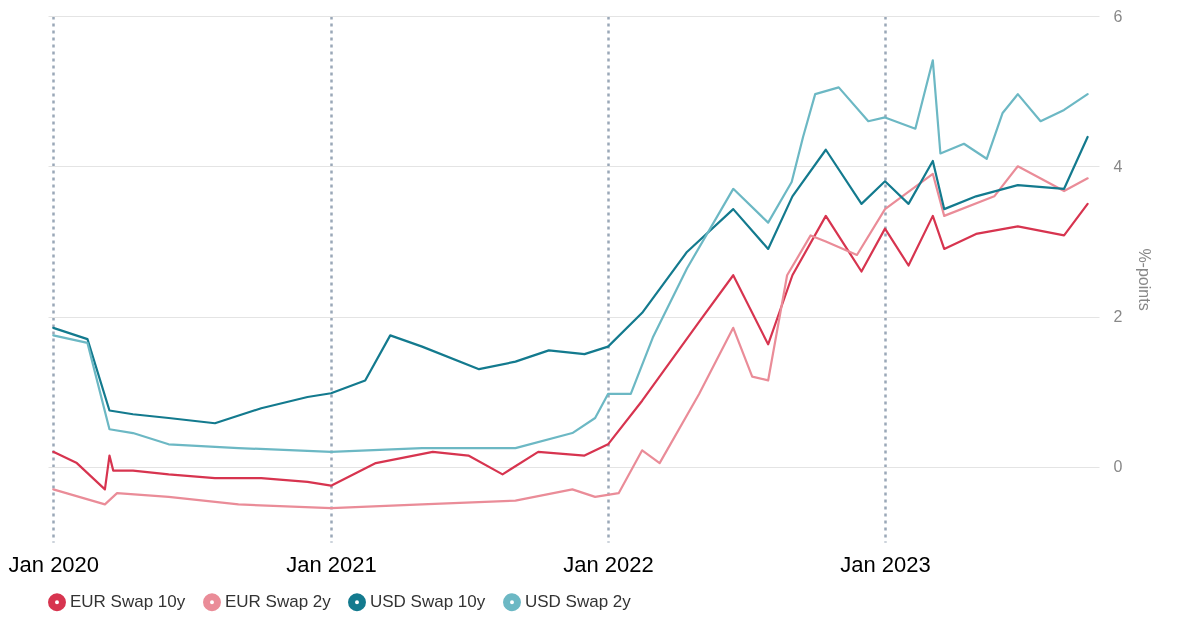 The image size is (1178, 642). What do you see at coordinates (128, 602) in the screenshot?
I see `legend-label: EUR Swap 10y` at bounding box center [128, 602].